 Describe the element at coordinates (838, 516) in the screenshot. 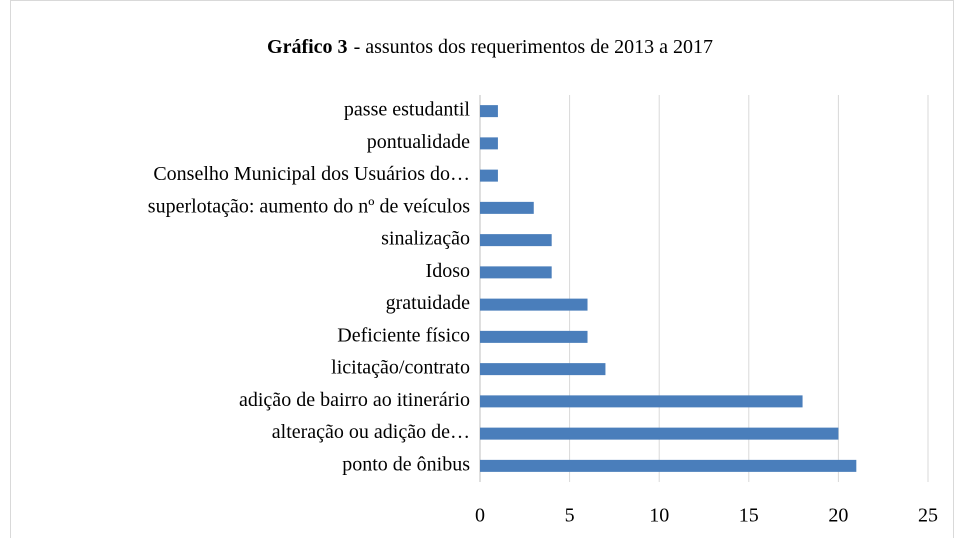

I see `x-tick-label: 20` at that location.